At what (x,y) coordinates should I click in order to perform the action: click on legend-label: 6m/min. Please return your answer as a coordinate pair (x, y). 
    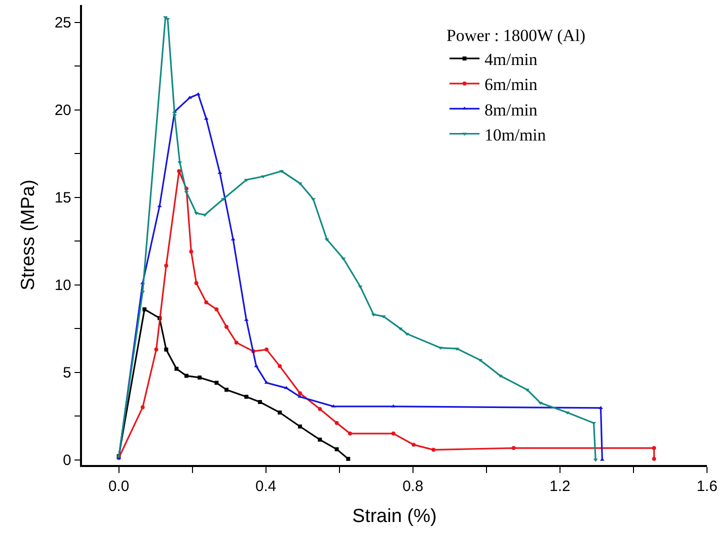
    Looking at the image, I should click on (511, 84).